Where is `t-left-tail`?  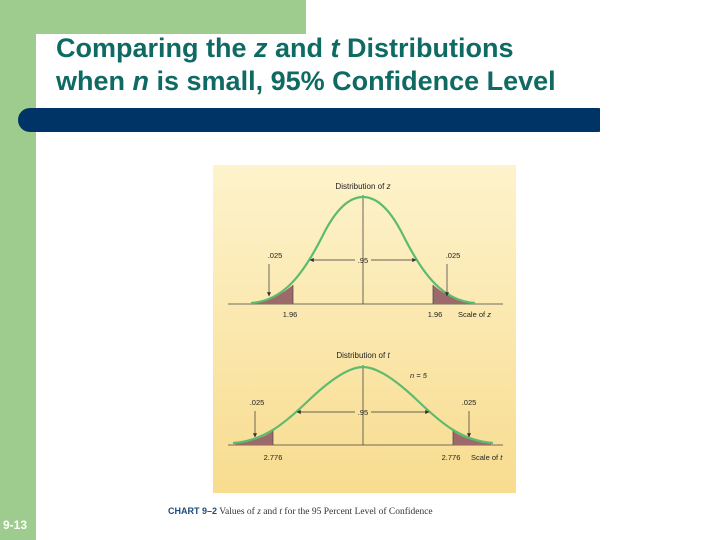 t-left-tail is located at coordinates (254, 438).